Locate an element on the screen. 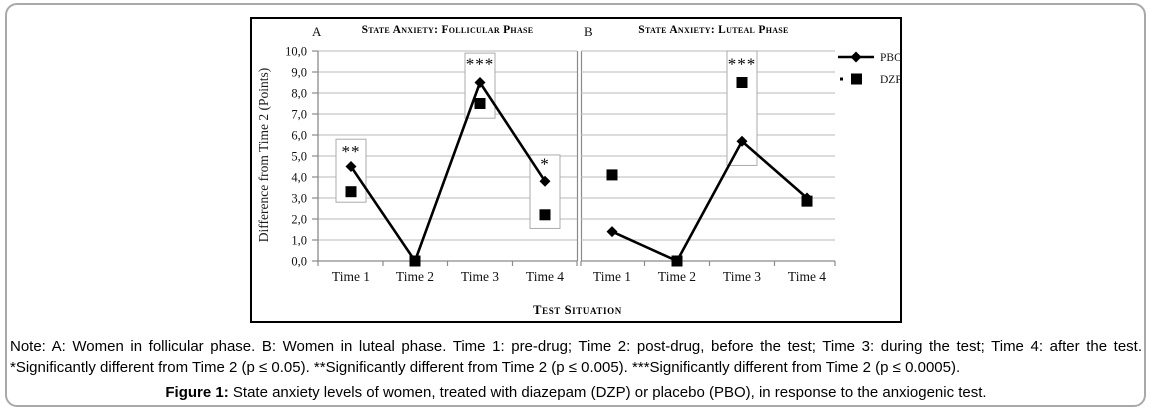  y-tick-label: 3,0 is located at coordinates (299, 199).